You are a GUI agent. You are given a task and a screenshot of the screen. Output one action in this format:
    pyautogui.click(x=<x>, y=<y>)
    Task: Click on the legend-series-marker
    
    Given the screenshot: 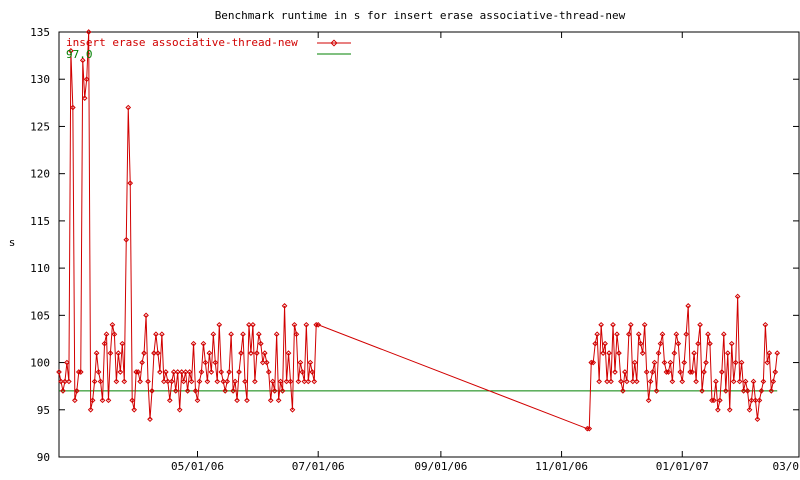 What is the action you would take?
    pyautogui.click(x=334, y=43)
    